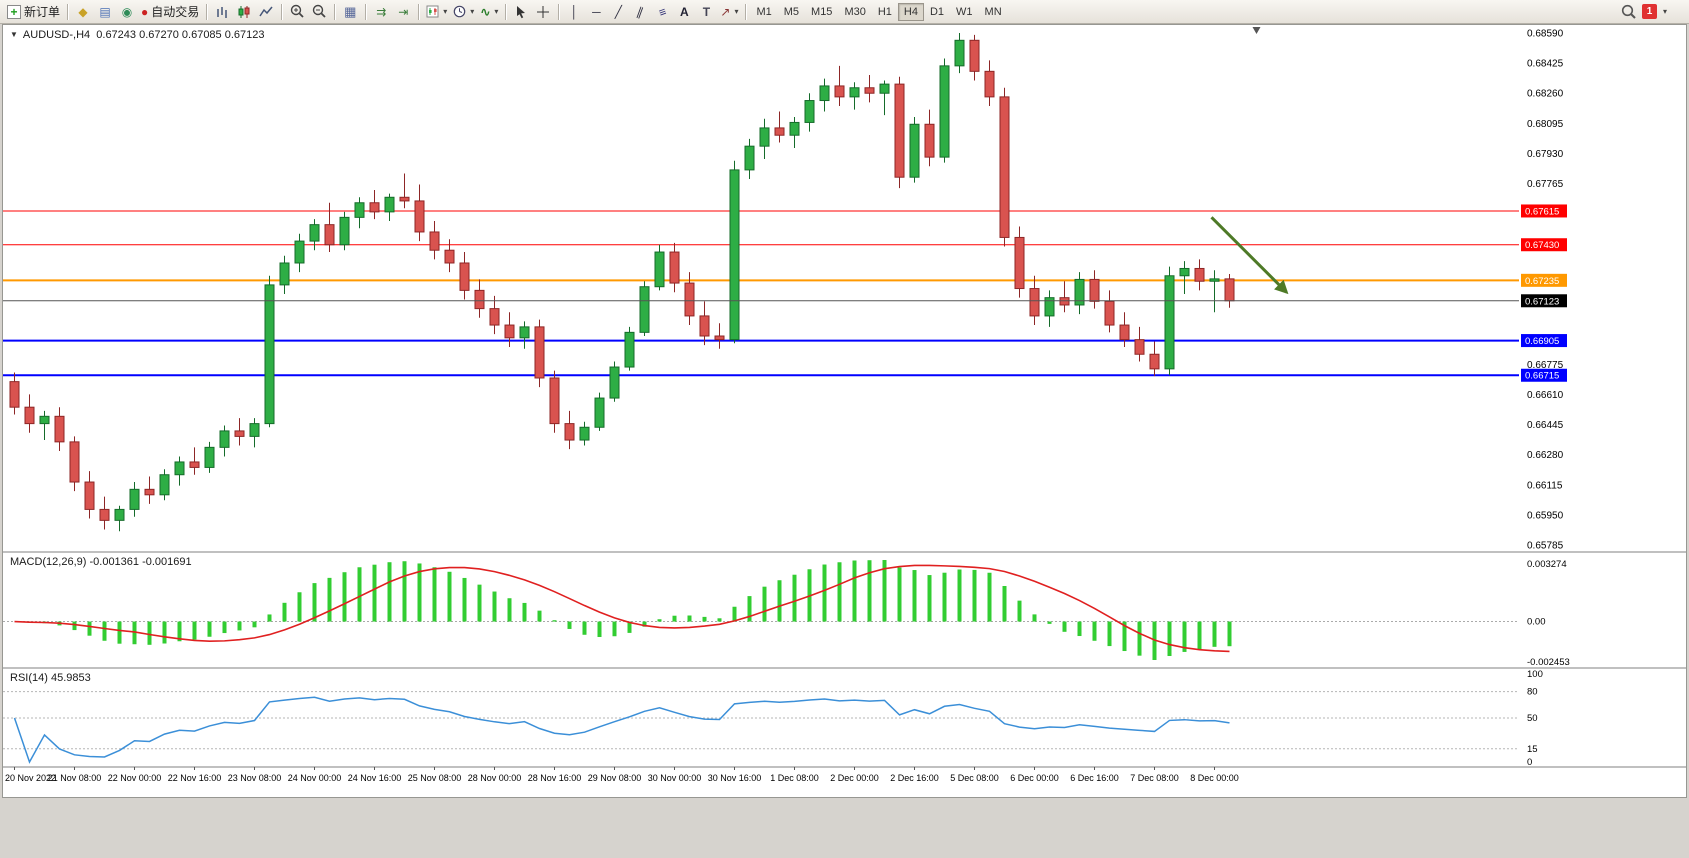 Image resolution: width=1689 pixels, height=858 pixels. I want to click on market-watch-button: ◆, so click(83, 12).